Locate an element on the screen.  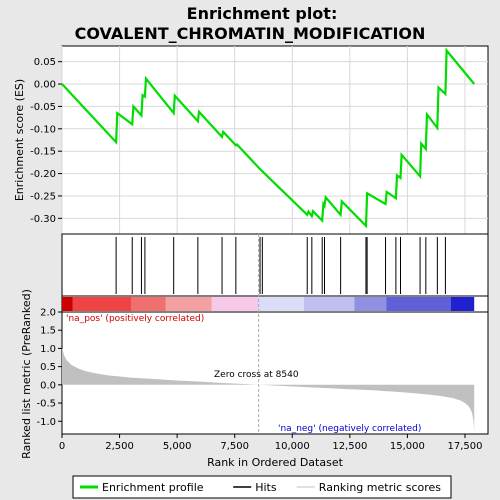
es-y-axis: 0.05 0.00 -0.05 -0.10 -0.15 -0.20 -0.25 -0.30 is located at coordinates (46, 141).